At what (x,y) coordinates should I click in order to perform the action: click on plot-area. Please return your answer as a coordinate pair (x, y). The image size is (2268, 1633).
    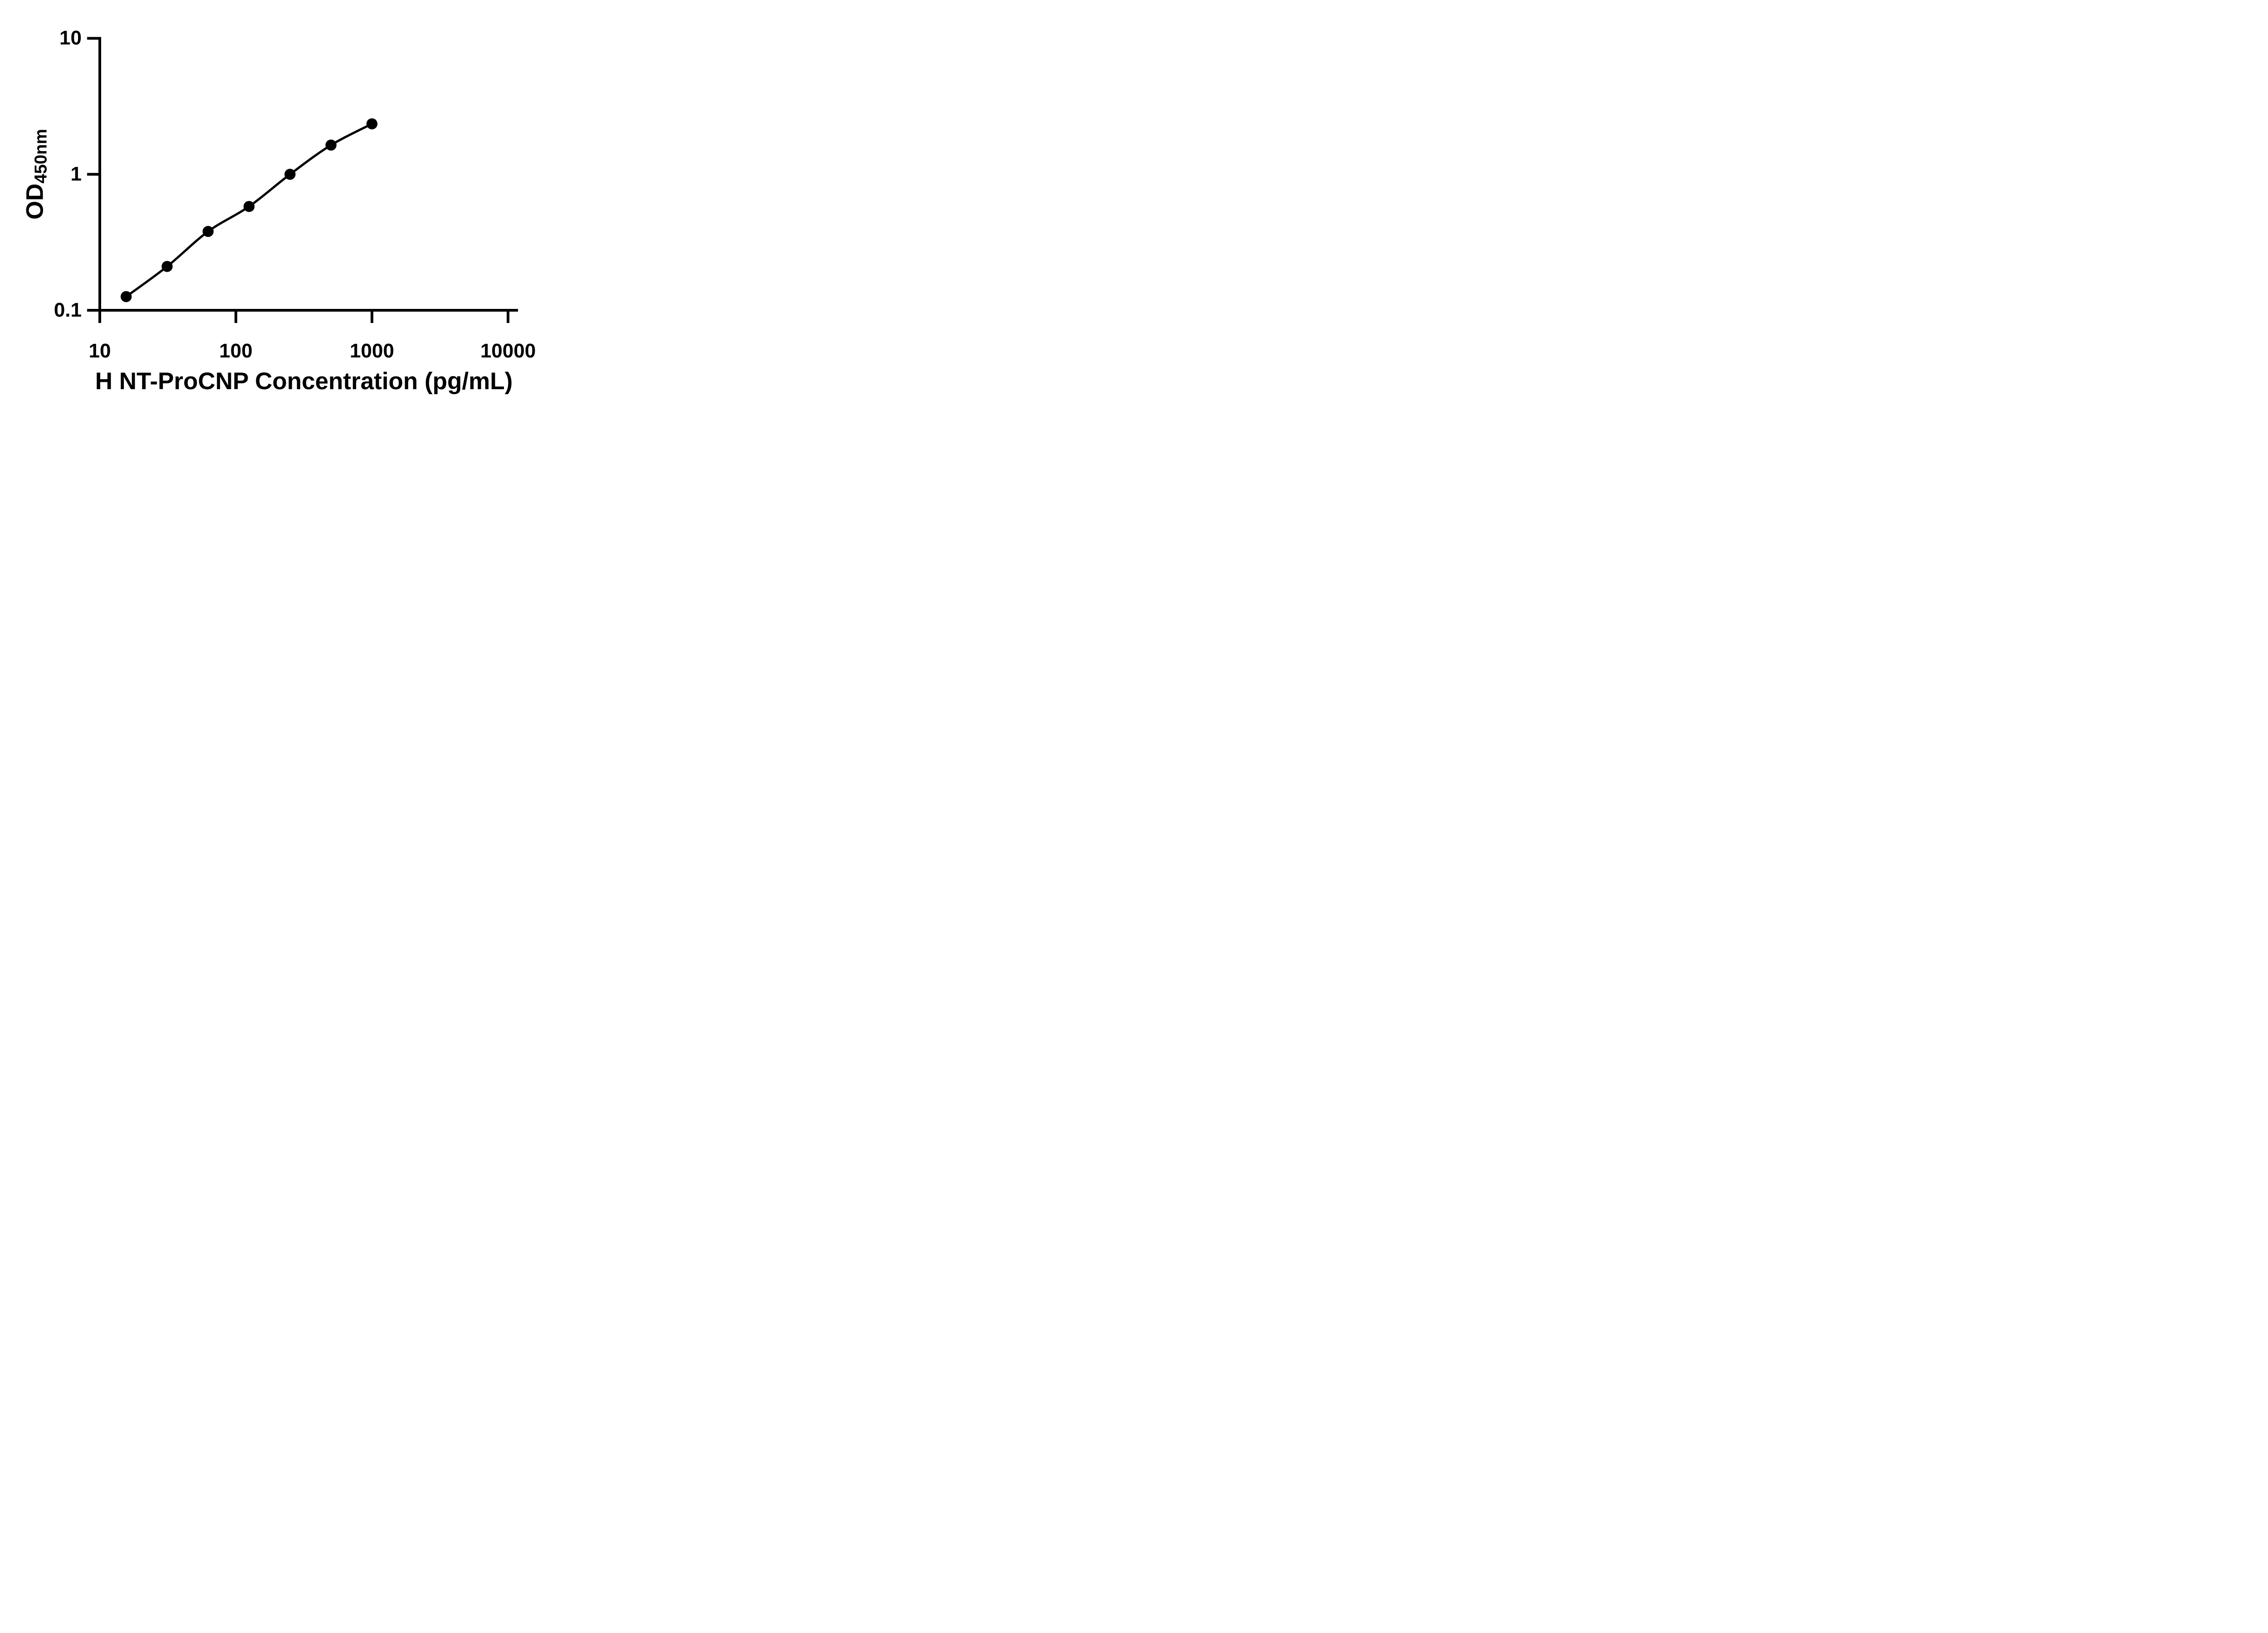
    Looking at the image, I should click on (303, 180).